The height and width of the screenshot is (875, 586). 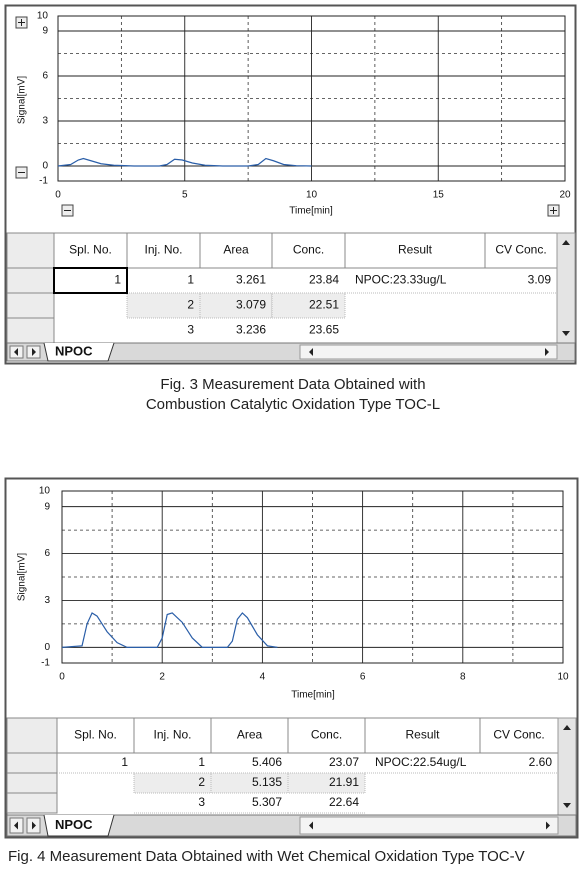 I want to click on cell-text: 5.307, so click(x=267, y=802).